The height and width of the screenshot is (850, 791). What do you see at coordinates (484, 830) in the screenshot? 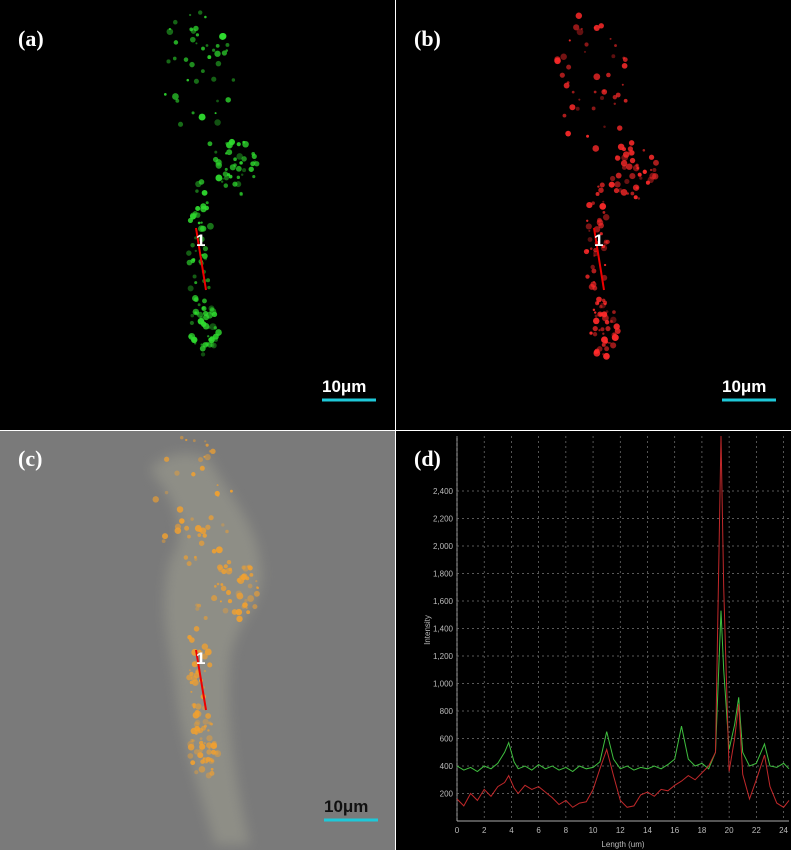
I see `x-tick-label: 2` at bounding box center [484, 830].